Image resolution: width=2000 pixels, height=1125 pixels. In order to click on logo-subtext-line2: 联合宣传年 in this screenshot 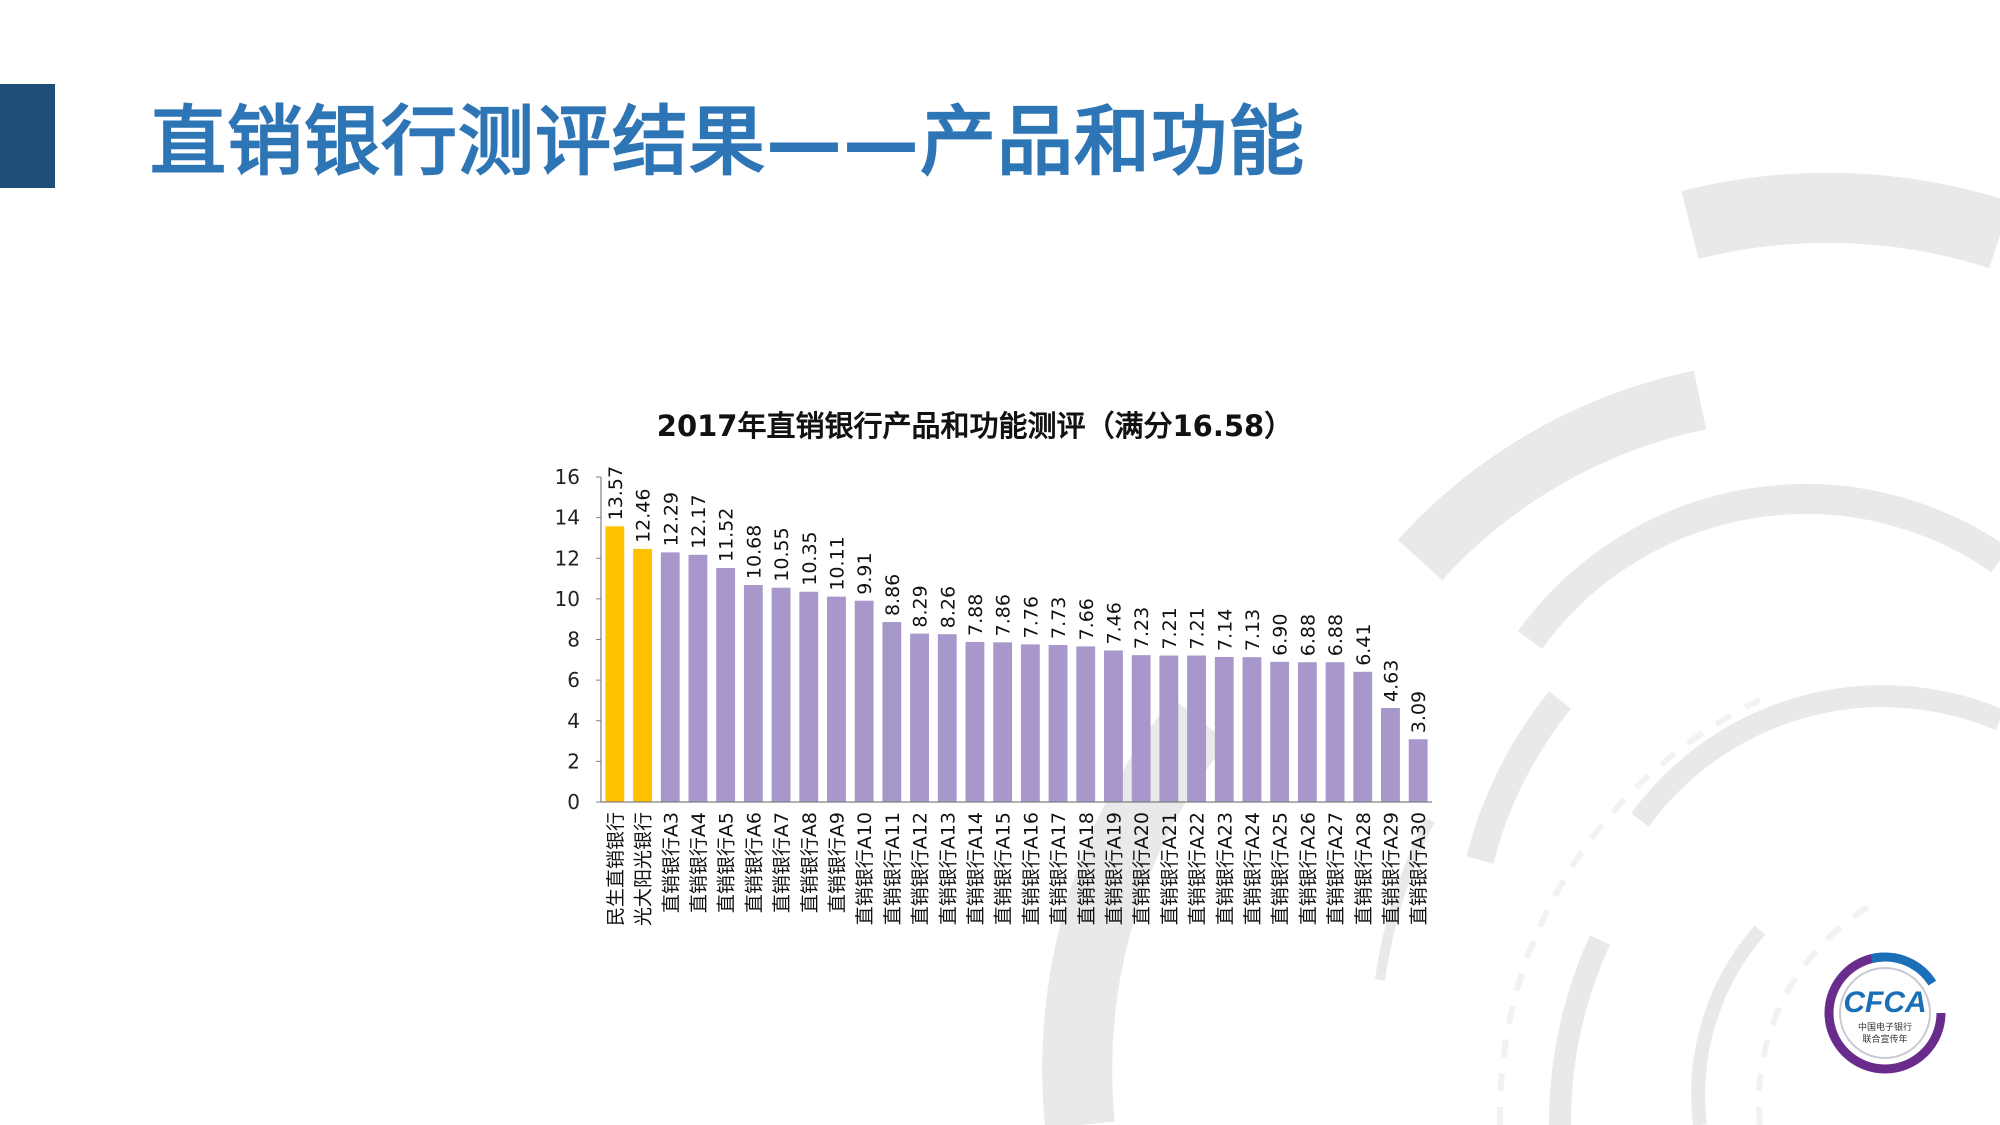, I will do `click(1884, 1039)`.